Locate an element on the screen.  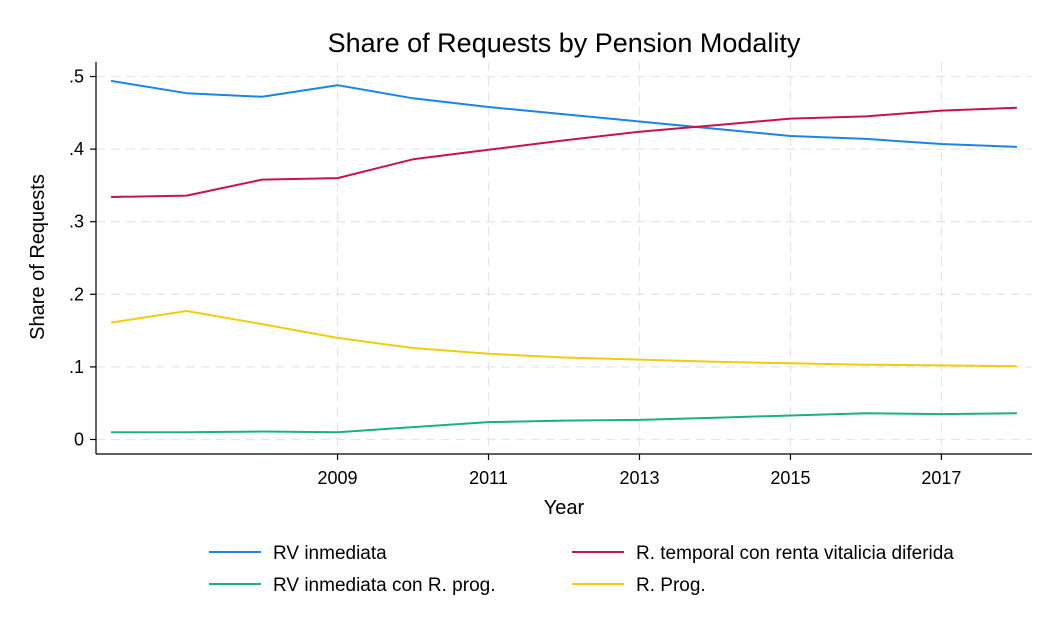
legend-item: RV inmediata con R. prog. is located at coordinates (352, 585).